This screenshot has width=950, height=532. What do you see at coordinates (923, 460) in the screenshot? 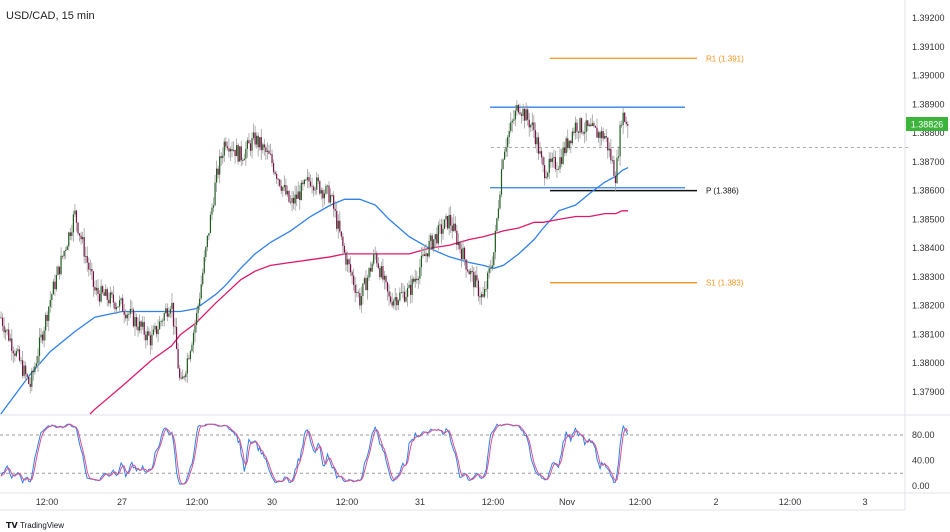
I see `stochastic-axis: 80.00 40.00 0.00` at bounding box center [923, 460].